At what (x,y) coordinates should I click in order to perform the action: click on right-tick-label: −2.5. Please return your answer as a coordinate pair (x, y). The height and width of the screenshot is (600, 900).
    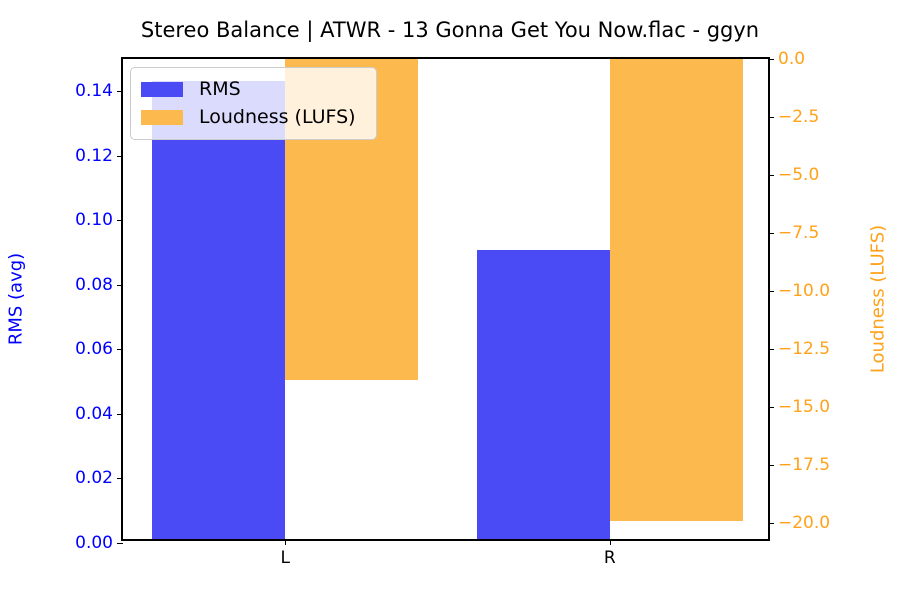
    Looking at the image, I should click on (799, 117).